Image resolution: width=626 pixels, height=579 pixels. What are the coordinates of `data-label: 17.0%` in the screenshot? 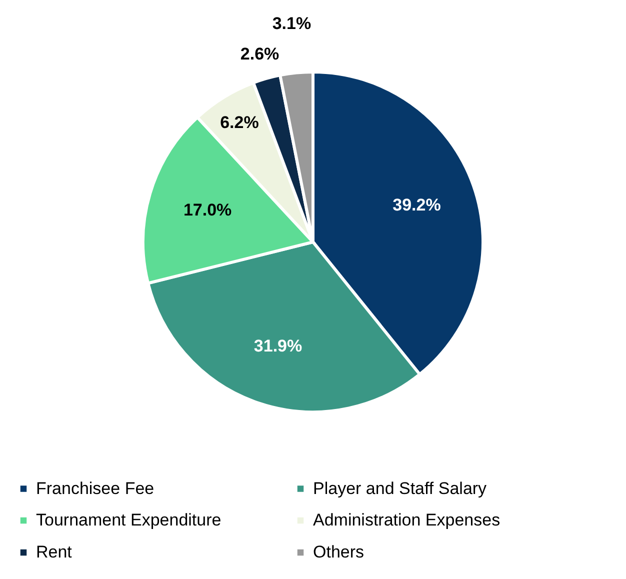 It's located at (207, 210).